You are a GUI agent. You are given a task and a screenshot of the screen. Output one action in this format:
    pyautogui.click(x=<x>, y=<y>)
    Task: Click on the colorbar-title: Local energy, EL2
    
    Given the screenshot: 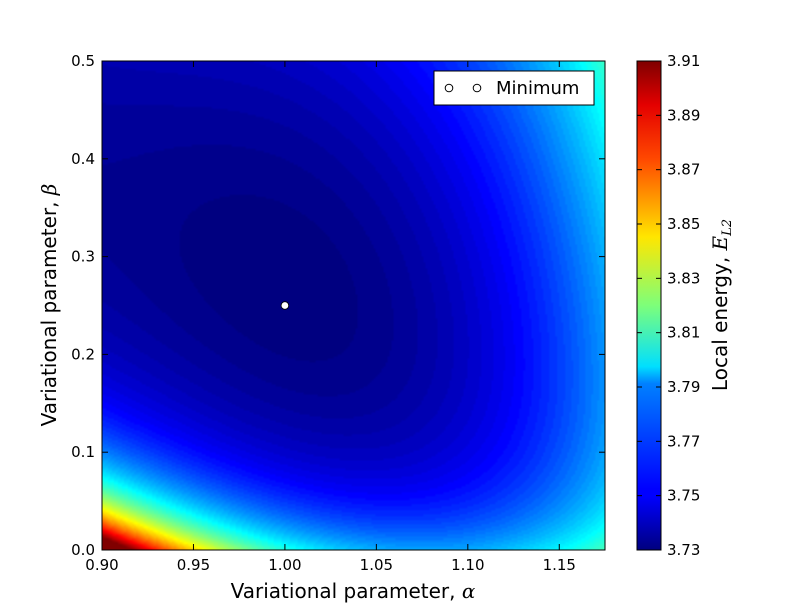 What is the action you would take?
    pyautogui.click(x=721, y=305)
    